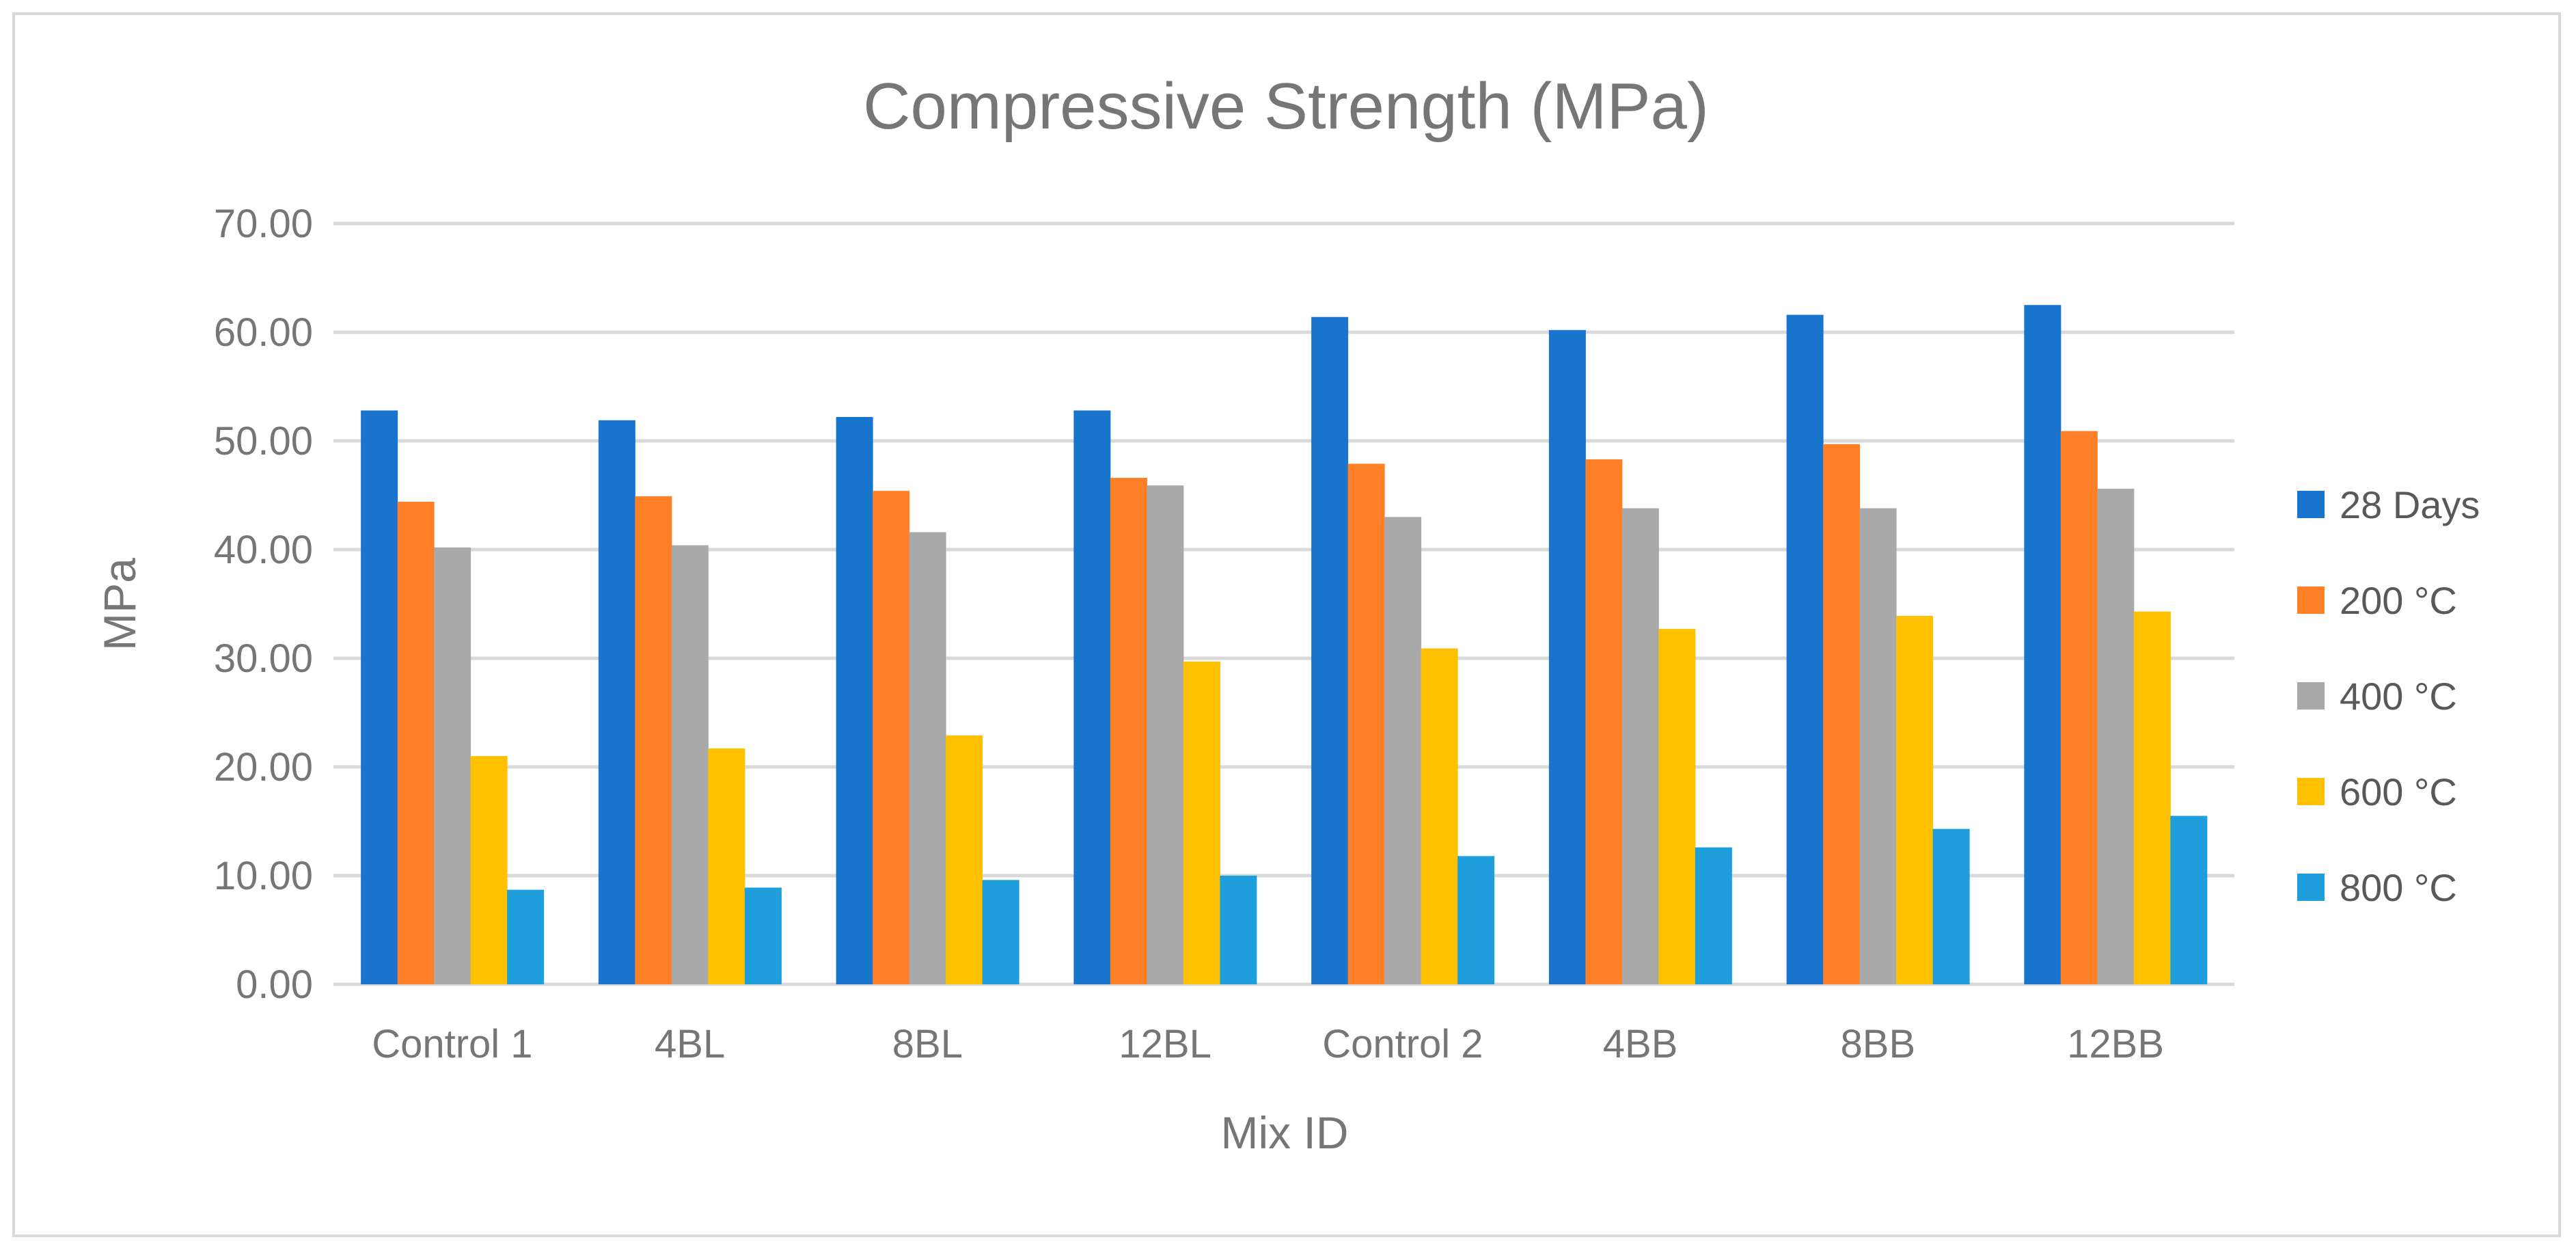 The height and width of the screenshot is (1255, 2576). Describe the element at coordinates (2398, 791) in the screenshot. I see `legend-label: 600 °C` at that location.